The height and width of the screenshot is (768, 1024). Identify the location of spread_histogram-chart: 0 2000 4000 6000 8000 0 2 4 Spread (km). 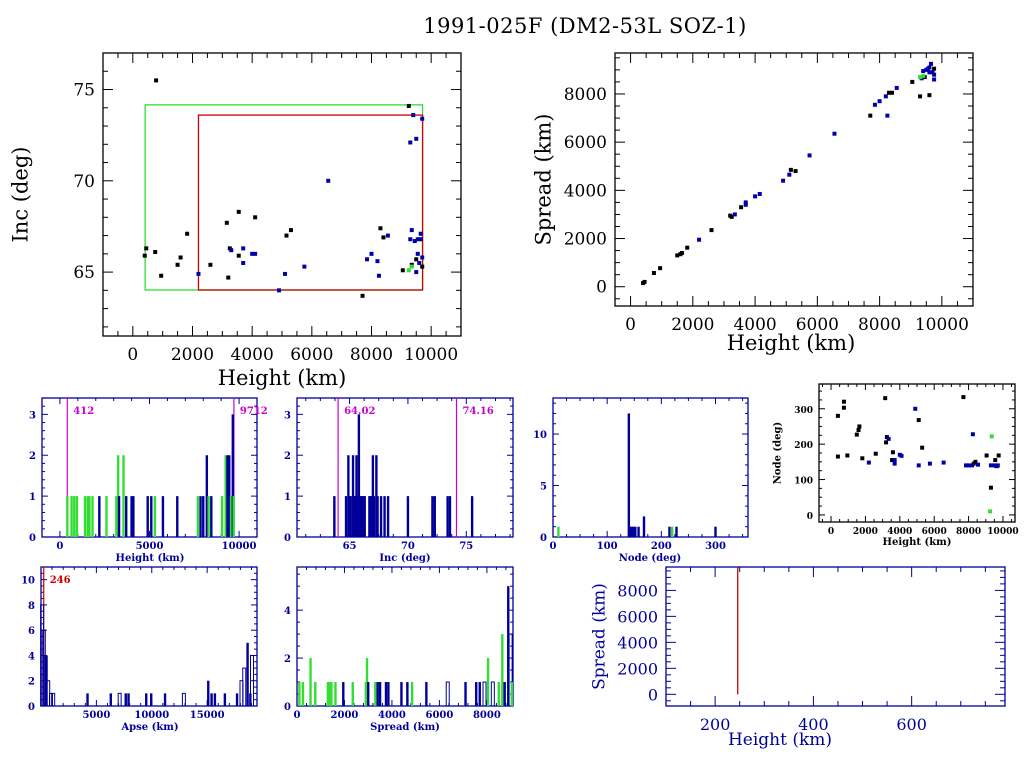
(399, 649).